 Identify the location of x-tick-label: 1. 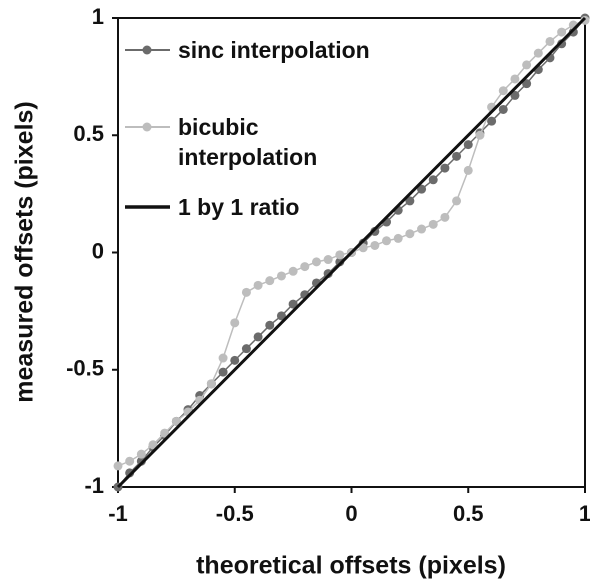
(584, 513).